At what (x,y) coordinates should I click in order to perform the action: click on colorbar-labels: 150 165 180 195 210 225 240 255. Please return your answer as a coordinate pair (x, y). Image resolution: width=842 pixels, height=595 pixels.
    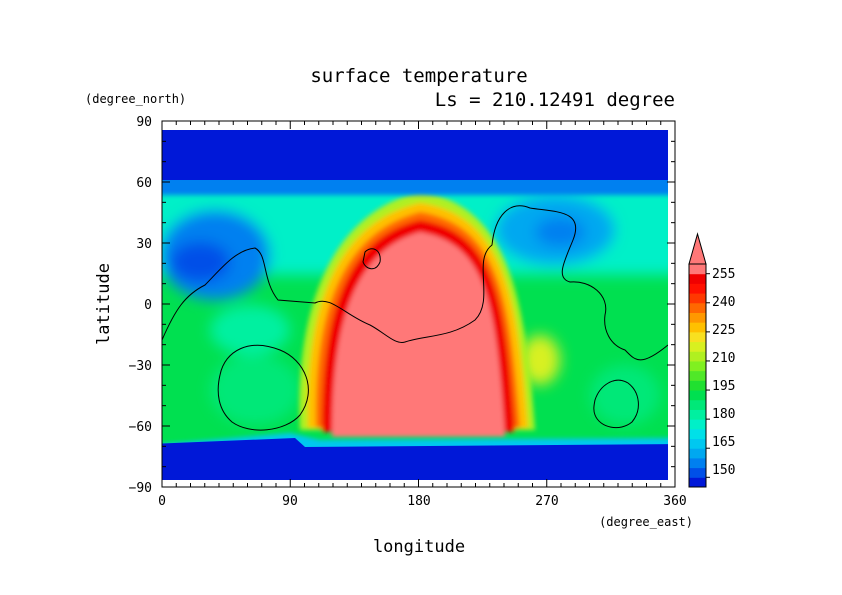
    Looking at the image, I should click on (723, 372).